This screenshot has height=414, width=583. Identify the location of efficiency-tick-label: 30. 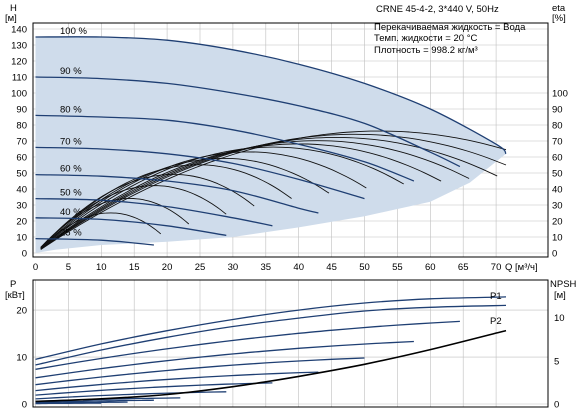
(557, 206).